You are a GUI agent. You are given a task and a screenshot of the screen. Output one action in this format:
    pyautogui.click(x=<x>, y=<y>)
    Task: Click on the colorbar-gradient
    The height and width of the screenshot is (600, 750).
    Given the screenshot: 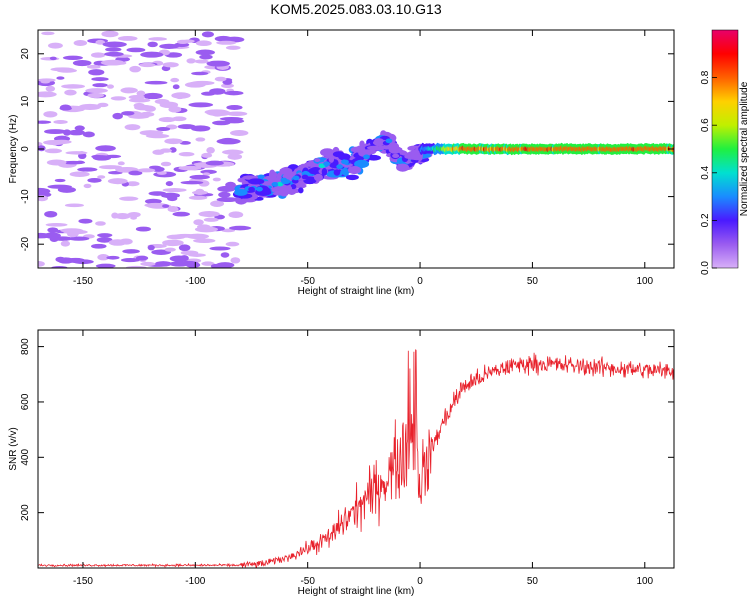 What is the action you would take?
    pyautogui.click(x=725, y=149)
    